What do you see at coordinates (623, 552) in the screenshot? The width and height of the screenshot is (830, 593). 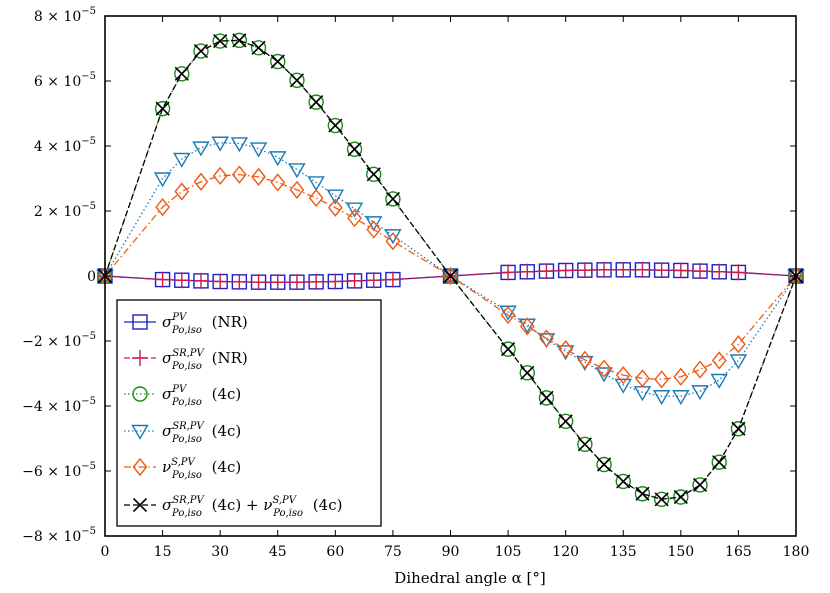 I see `x-tick-label: 135` at bounding box center [623, 552].